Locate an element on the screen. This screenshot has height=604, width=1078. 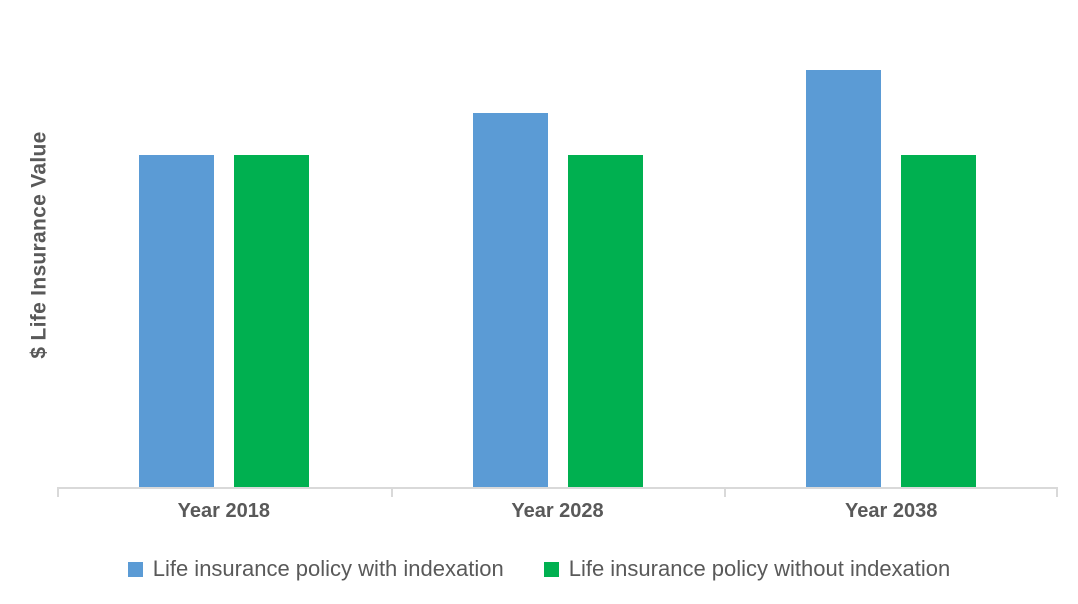
x-axis-line is located at coordinates (557, 492).